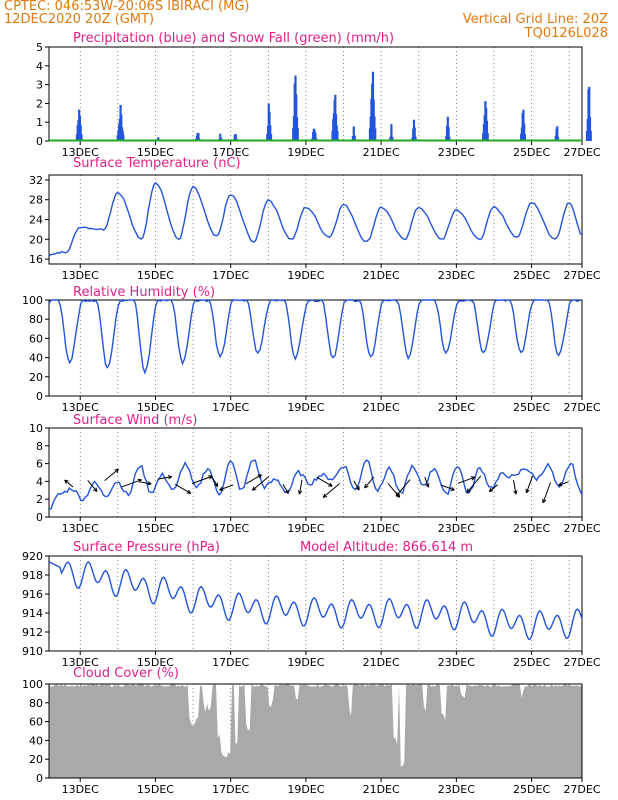 The image size is (618, 800). I want to click on y-tick-label: 20, so click(36, 759).